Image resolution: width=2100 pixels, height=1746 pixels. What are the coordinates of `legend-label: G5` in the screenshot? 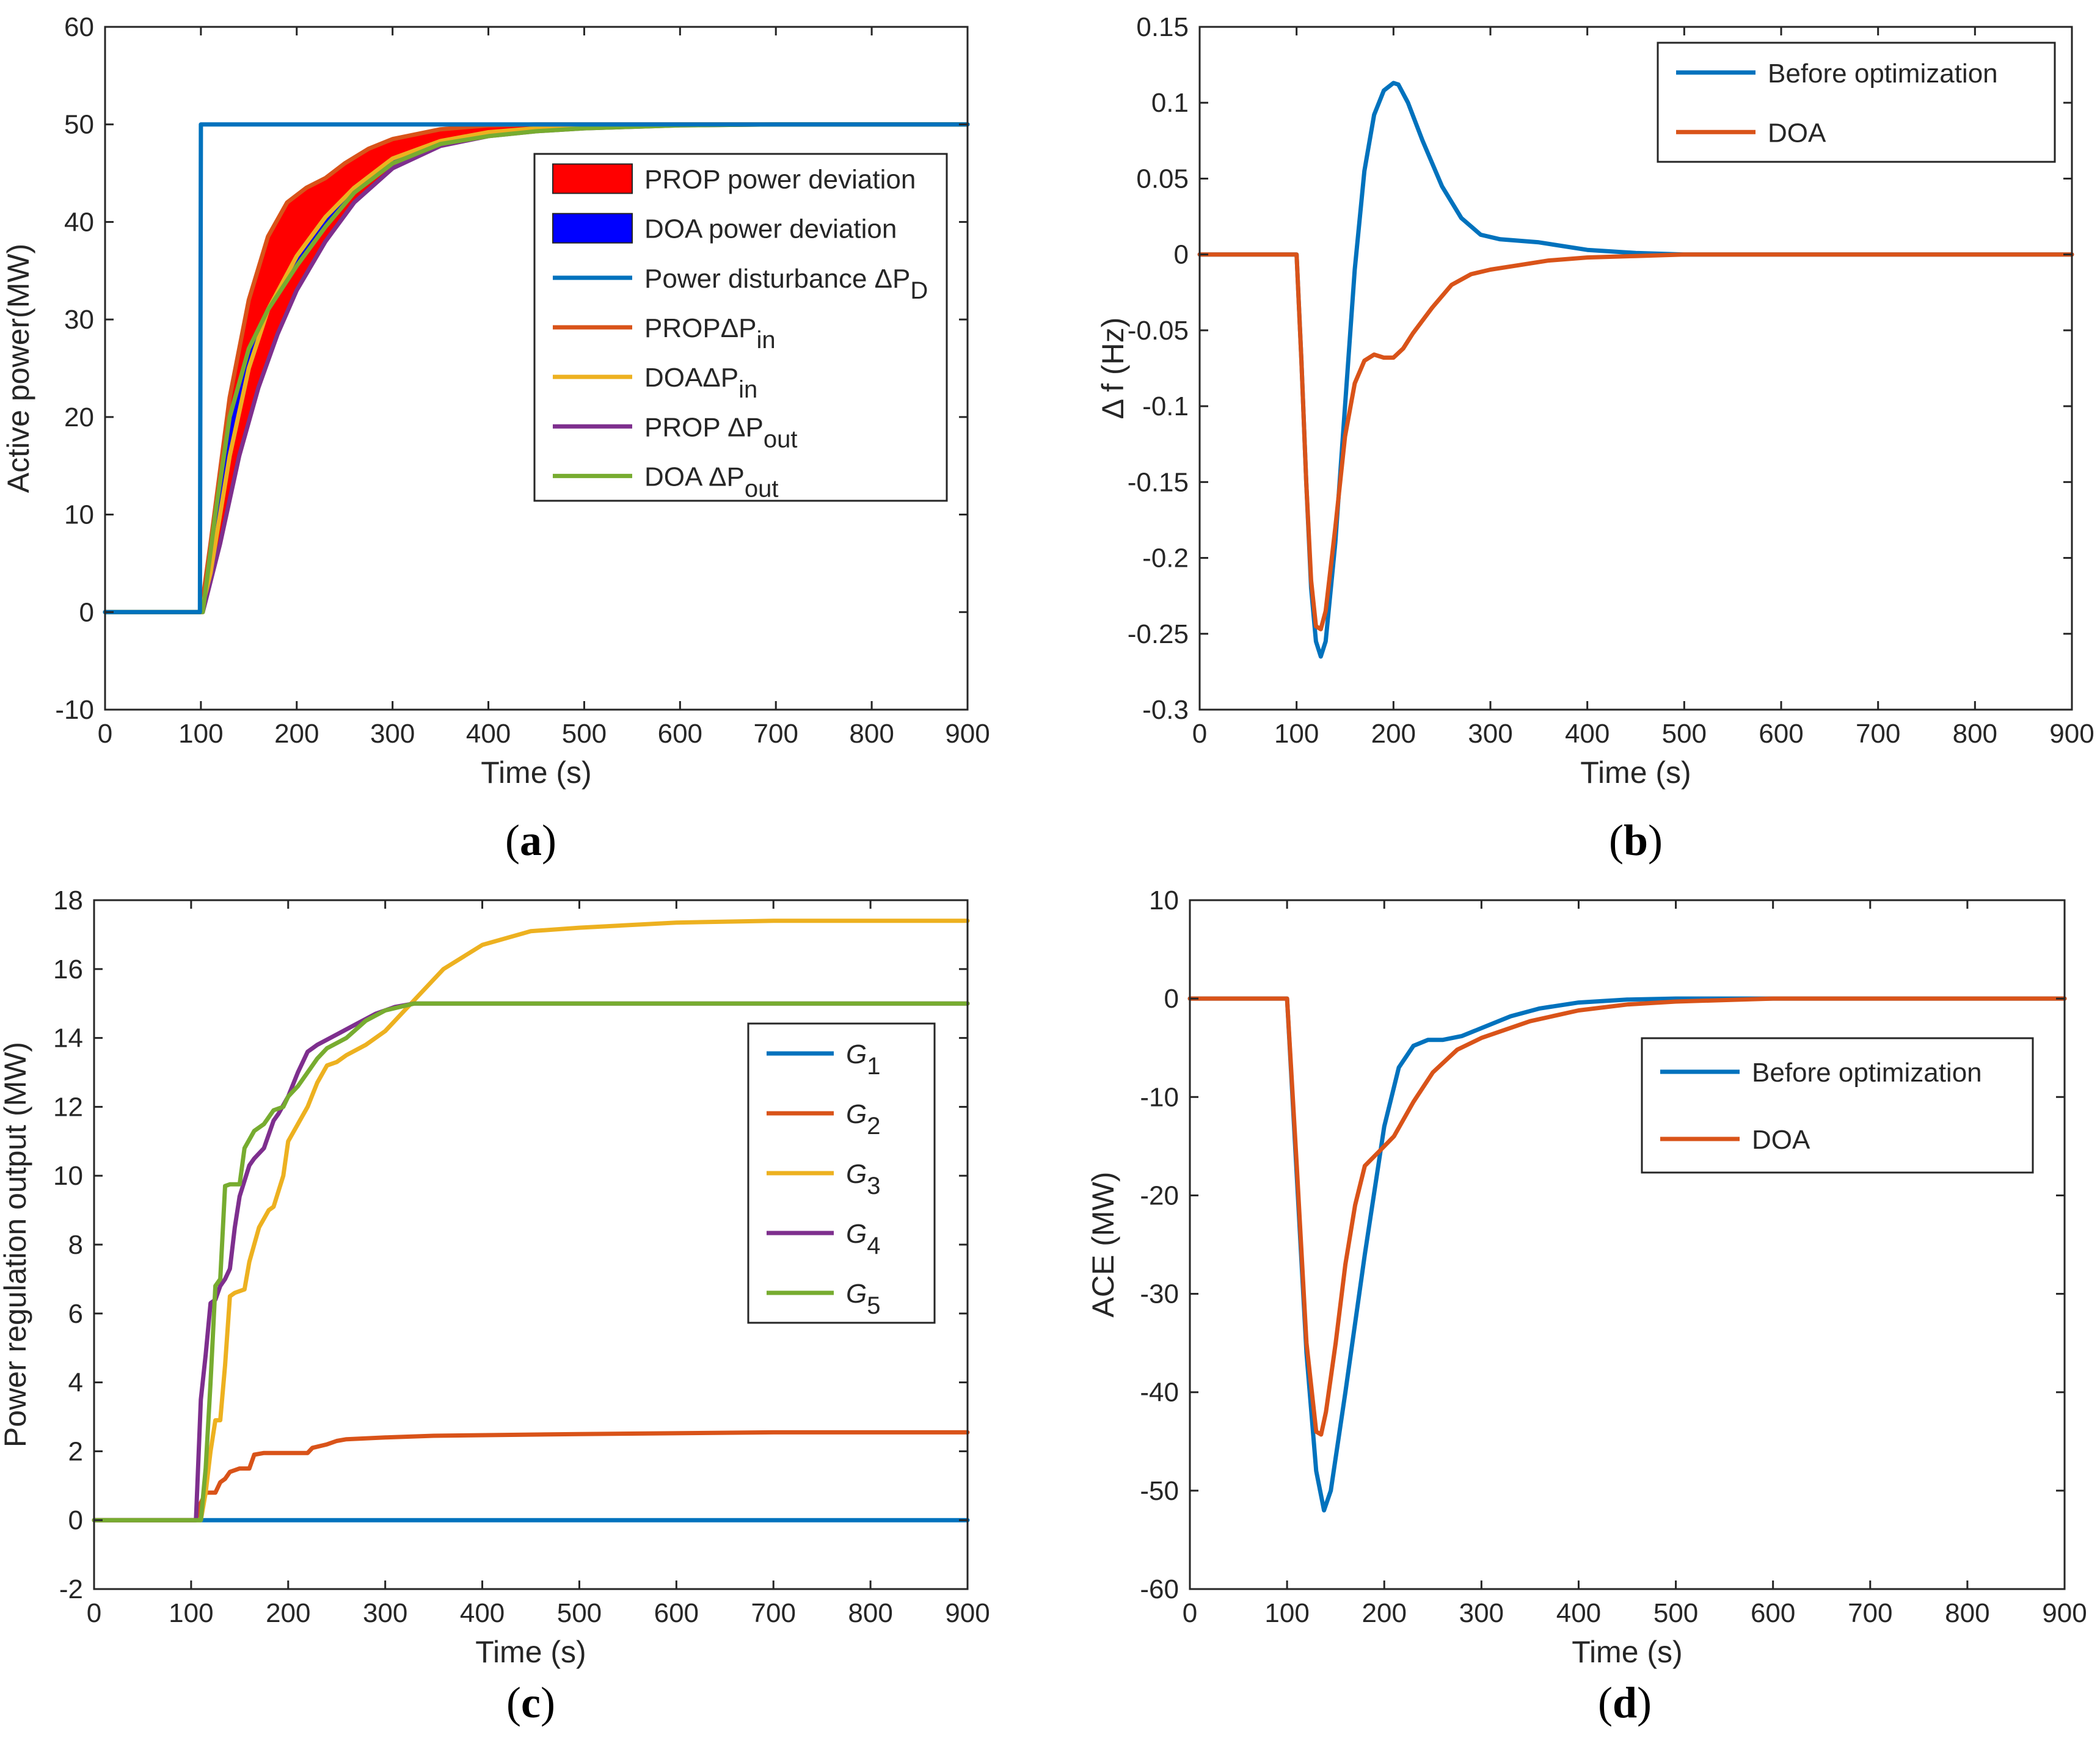 It's located at (863, 1299).